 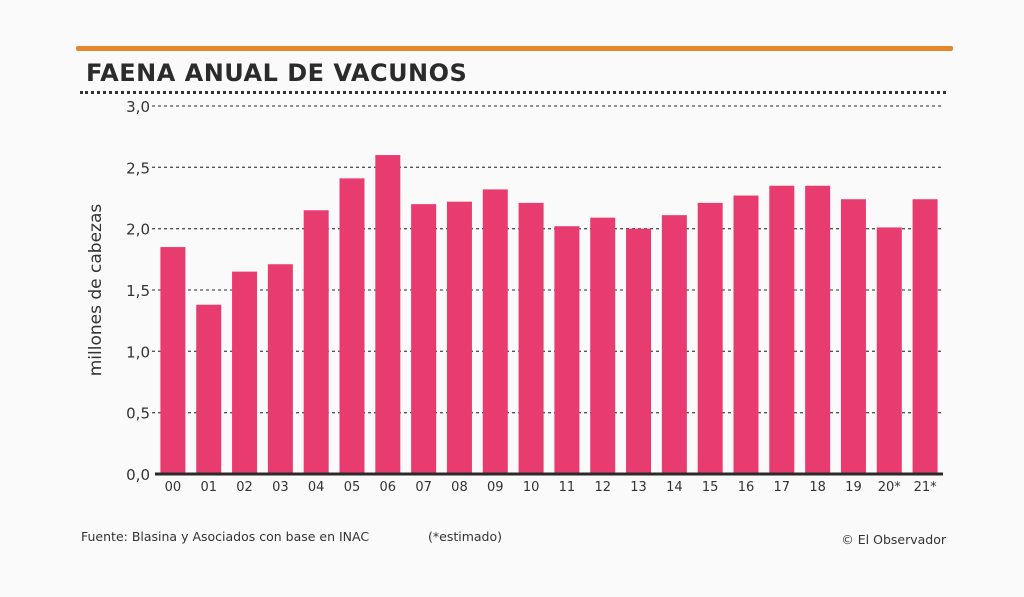 I want to click on x-tick-label: 17, so click(x=782, y=487).